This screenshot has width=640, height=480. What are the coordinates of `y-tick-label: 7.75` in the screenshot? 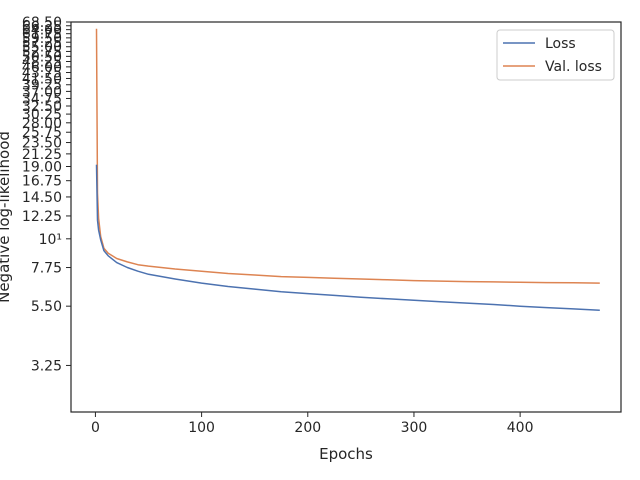 It's located at (46, 269).